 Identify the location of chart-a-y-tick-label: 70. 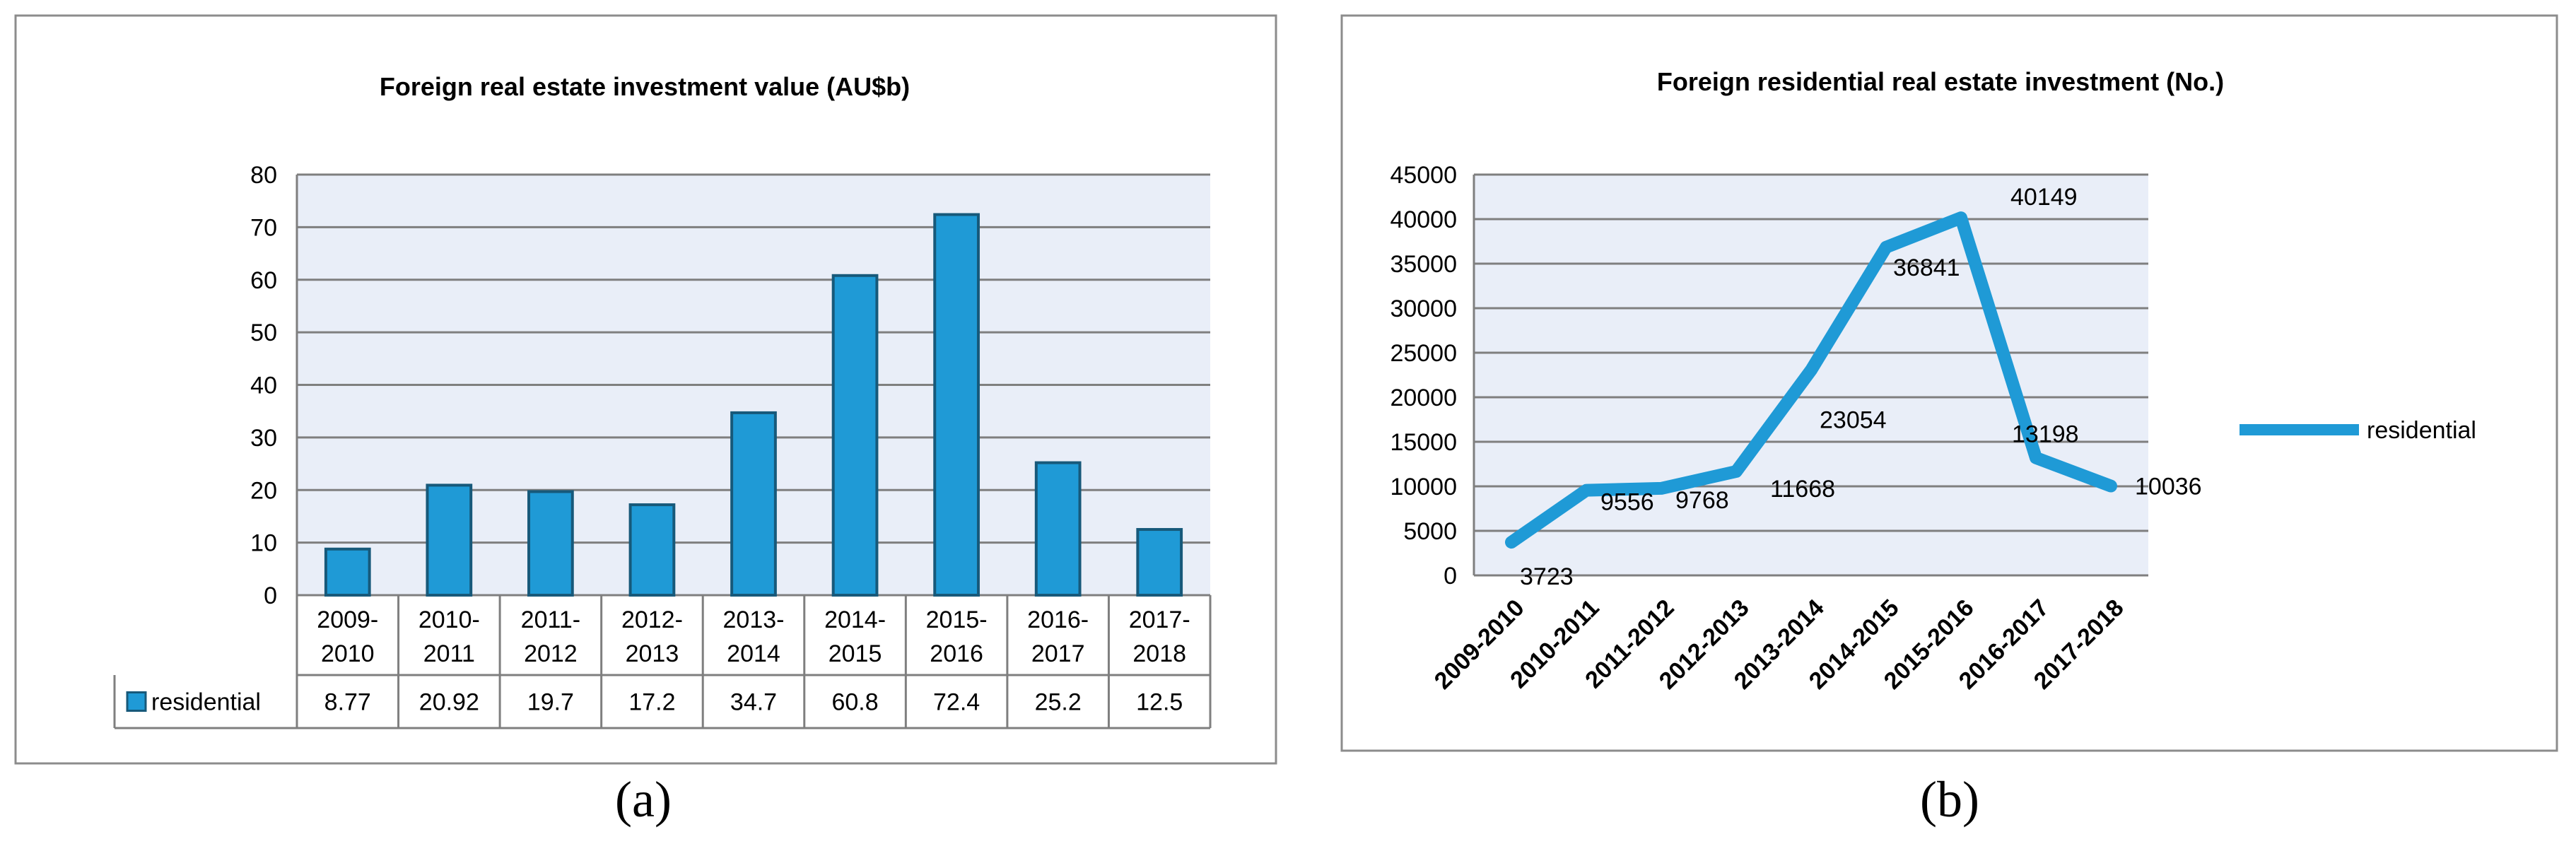
(263, 227).